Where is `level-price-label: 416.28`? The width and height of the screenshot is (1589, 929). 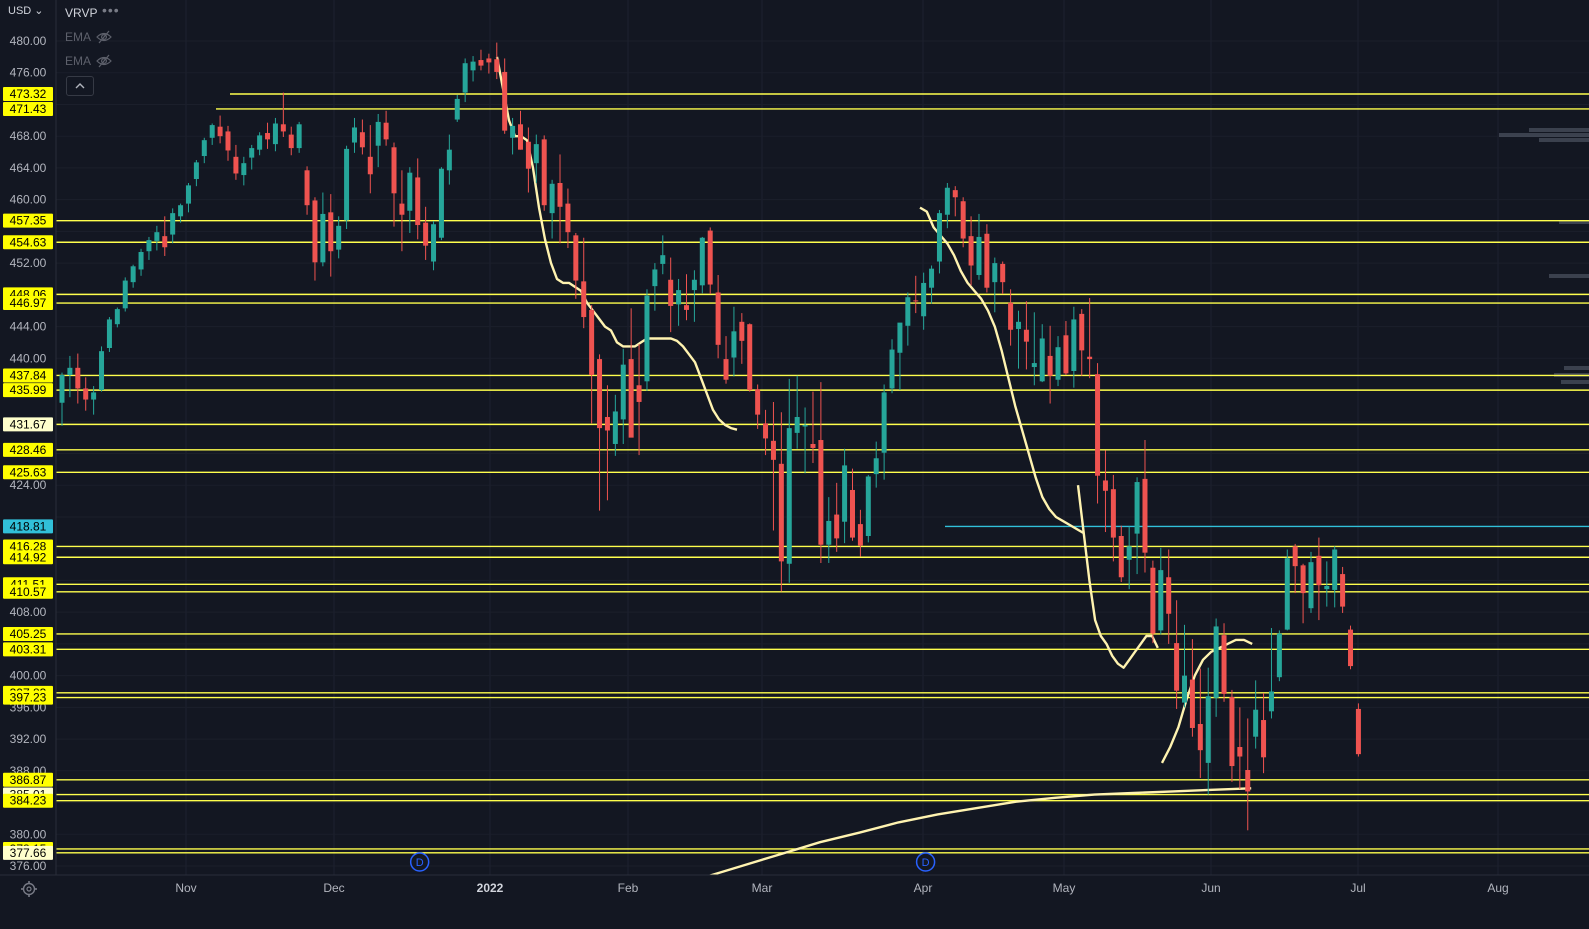
level-price-label: 416.28 is located at coordinates (28, 546).